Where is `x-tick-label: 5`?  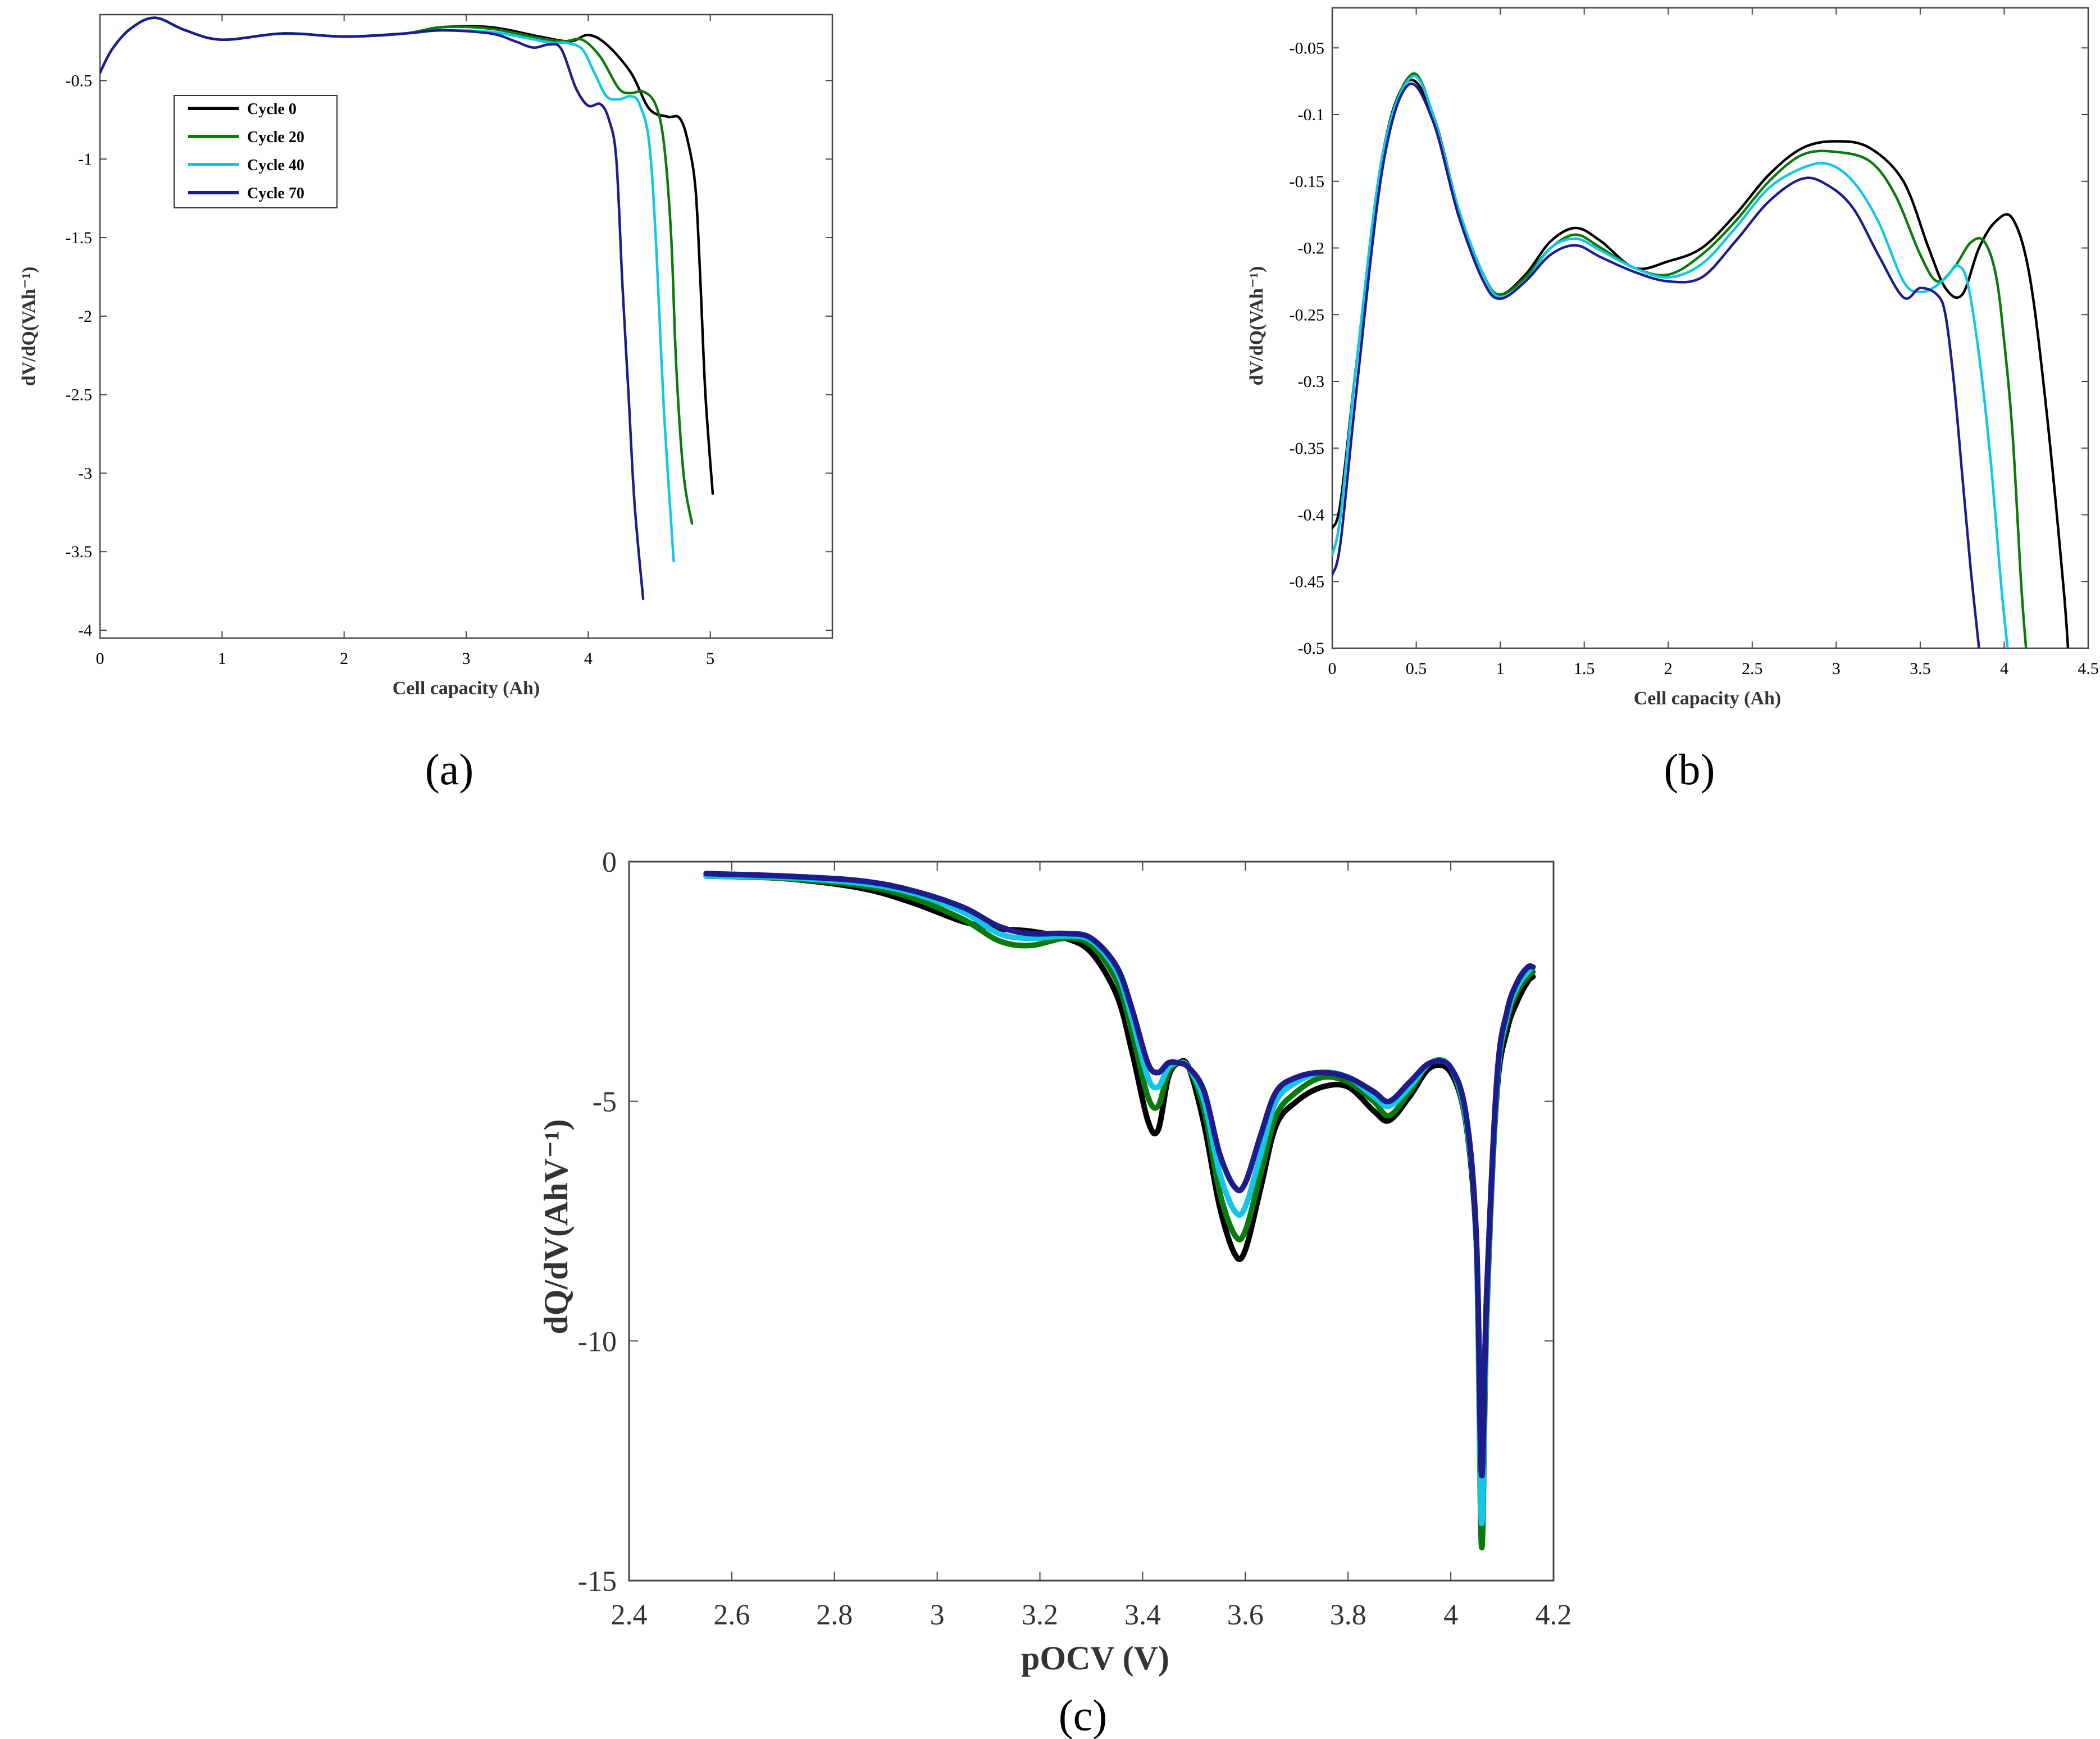 x-tick-label: 5 is located at coordinates (710, 658).